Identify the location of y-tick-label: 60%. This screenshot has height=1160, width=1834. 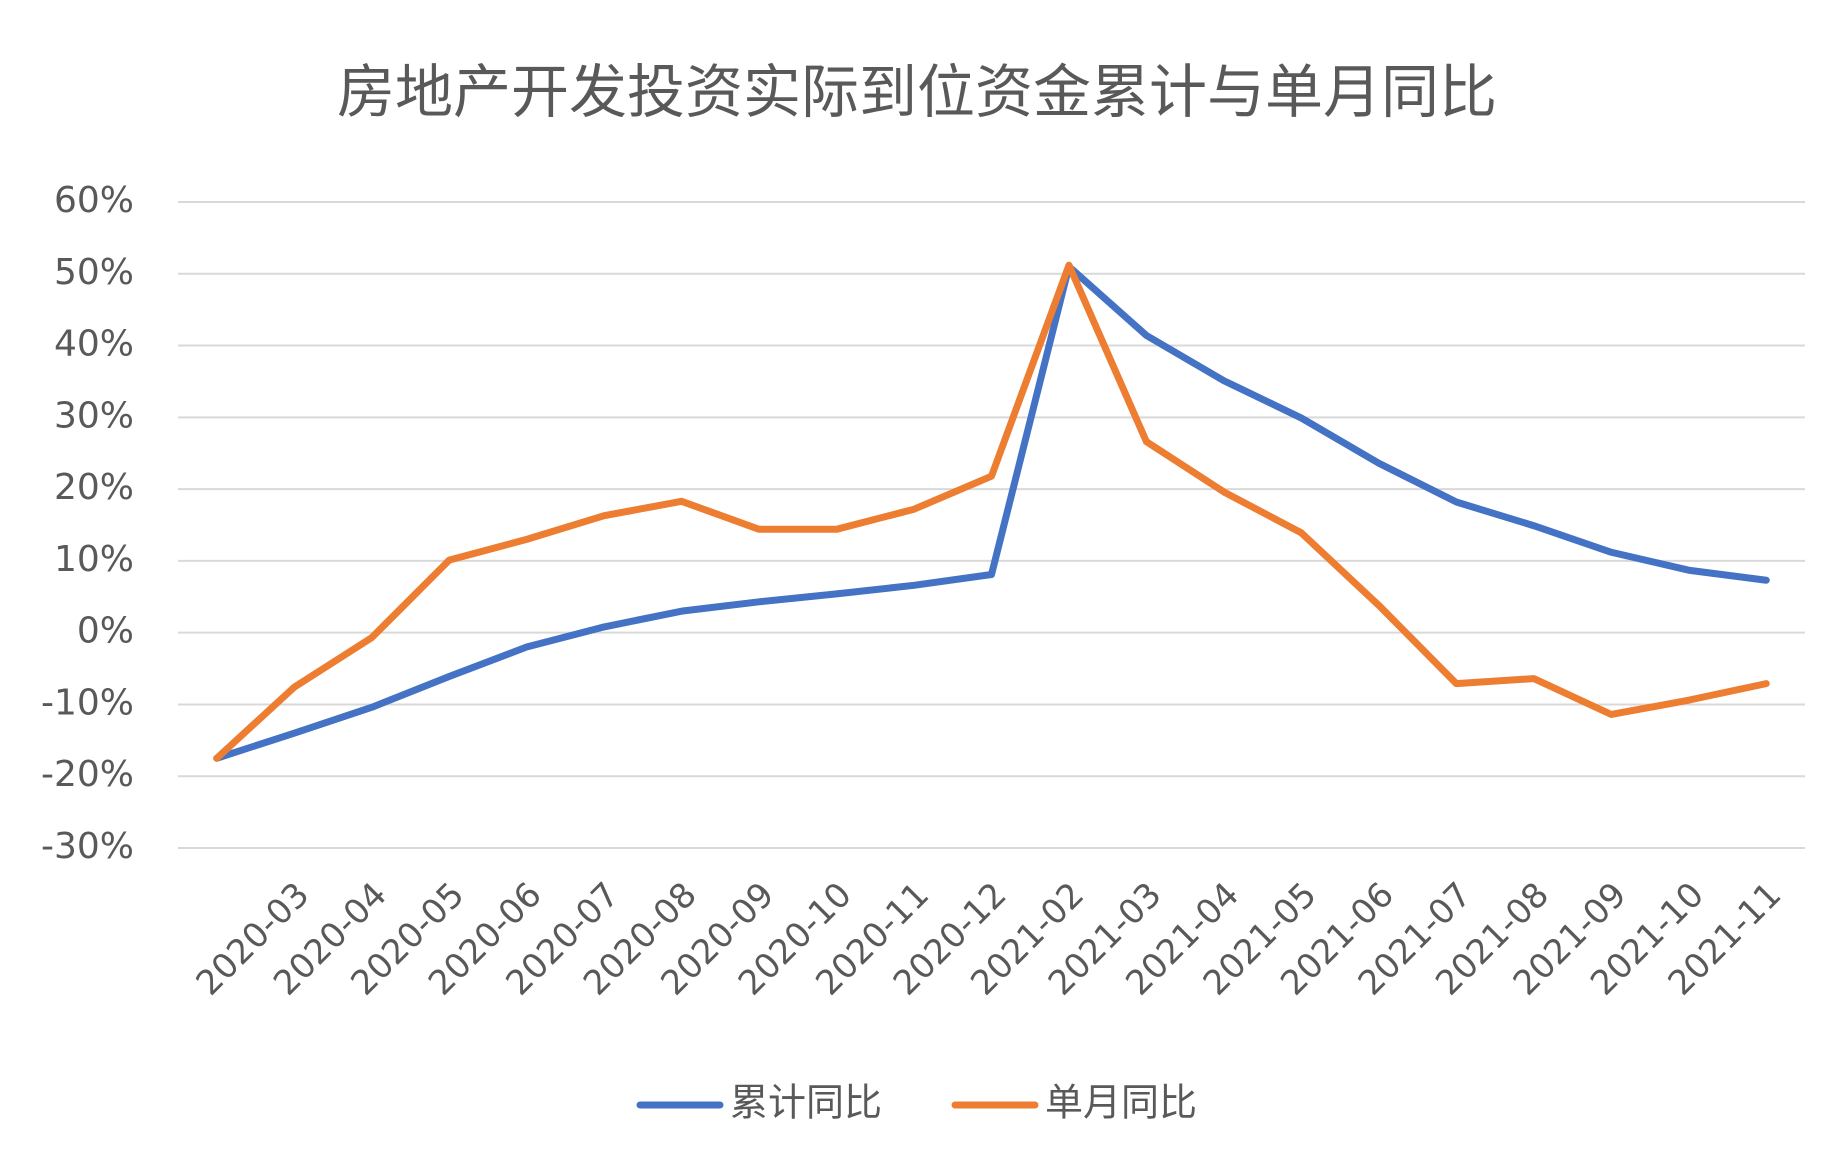
(94, 200).